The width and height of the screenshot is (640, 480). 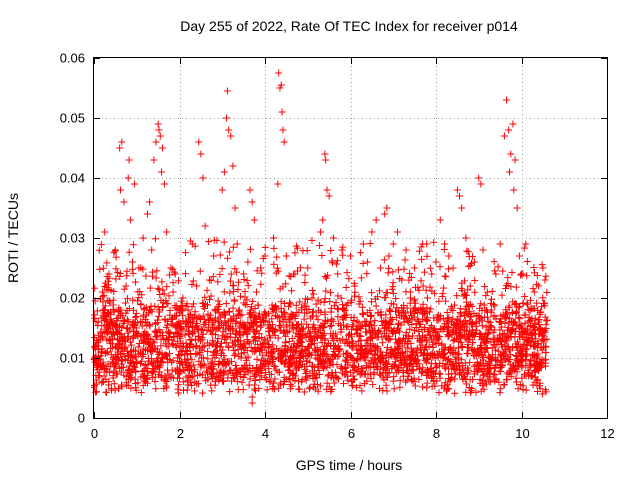 I want to click on x-tick-label: 12, so click(x=607, y=433).